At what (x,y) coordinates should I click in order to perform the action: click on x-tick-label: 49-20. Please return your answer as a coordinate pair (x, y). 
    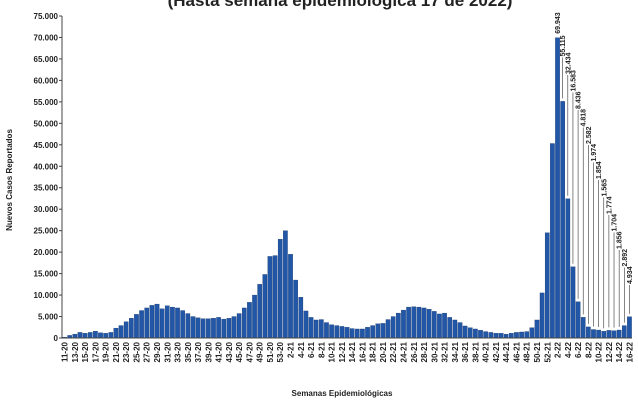
    Looking at the image, I should click on (260, 351).